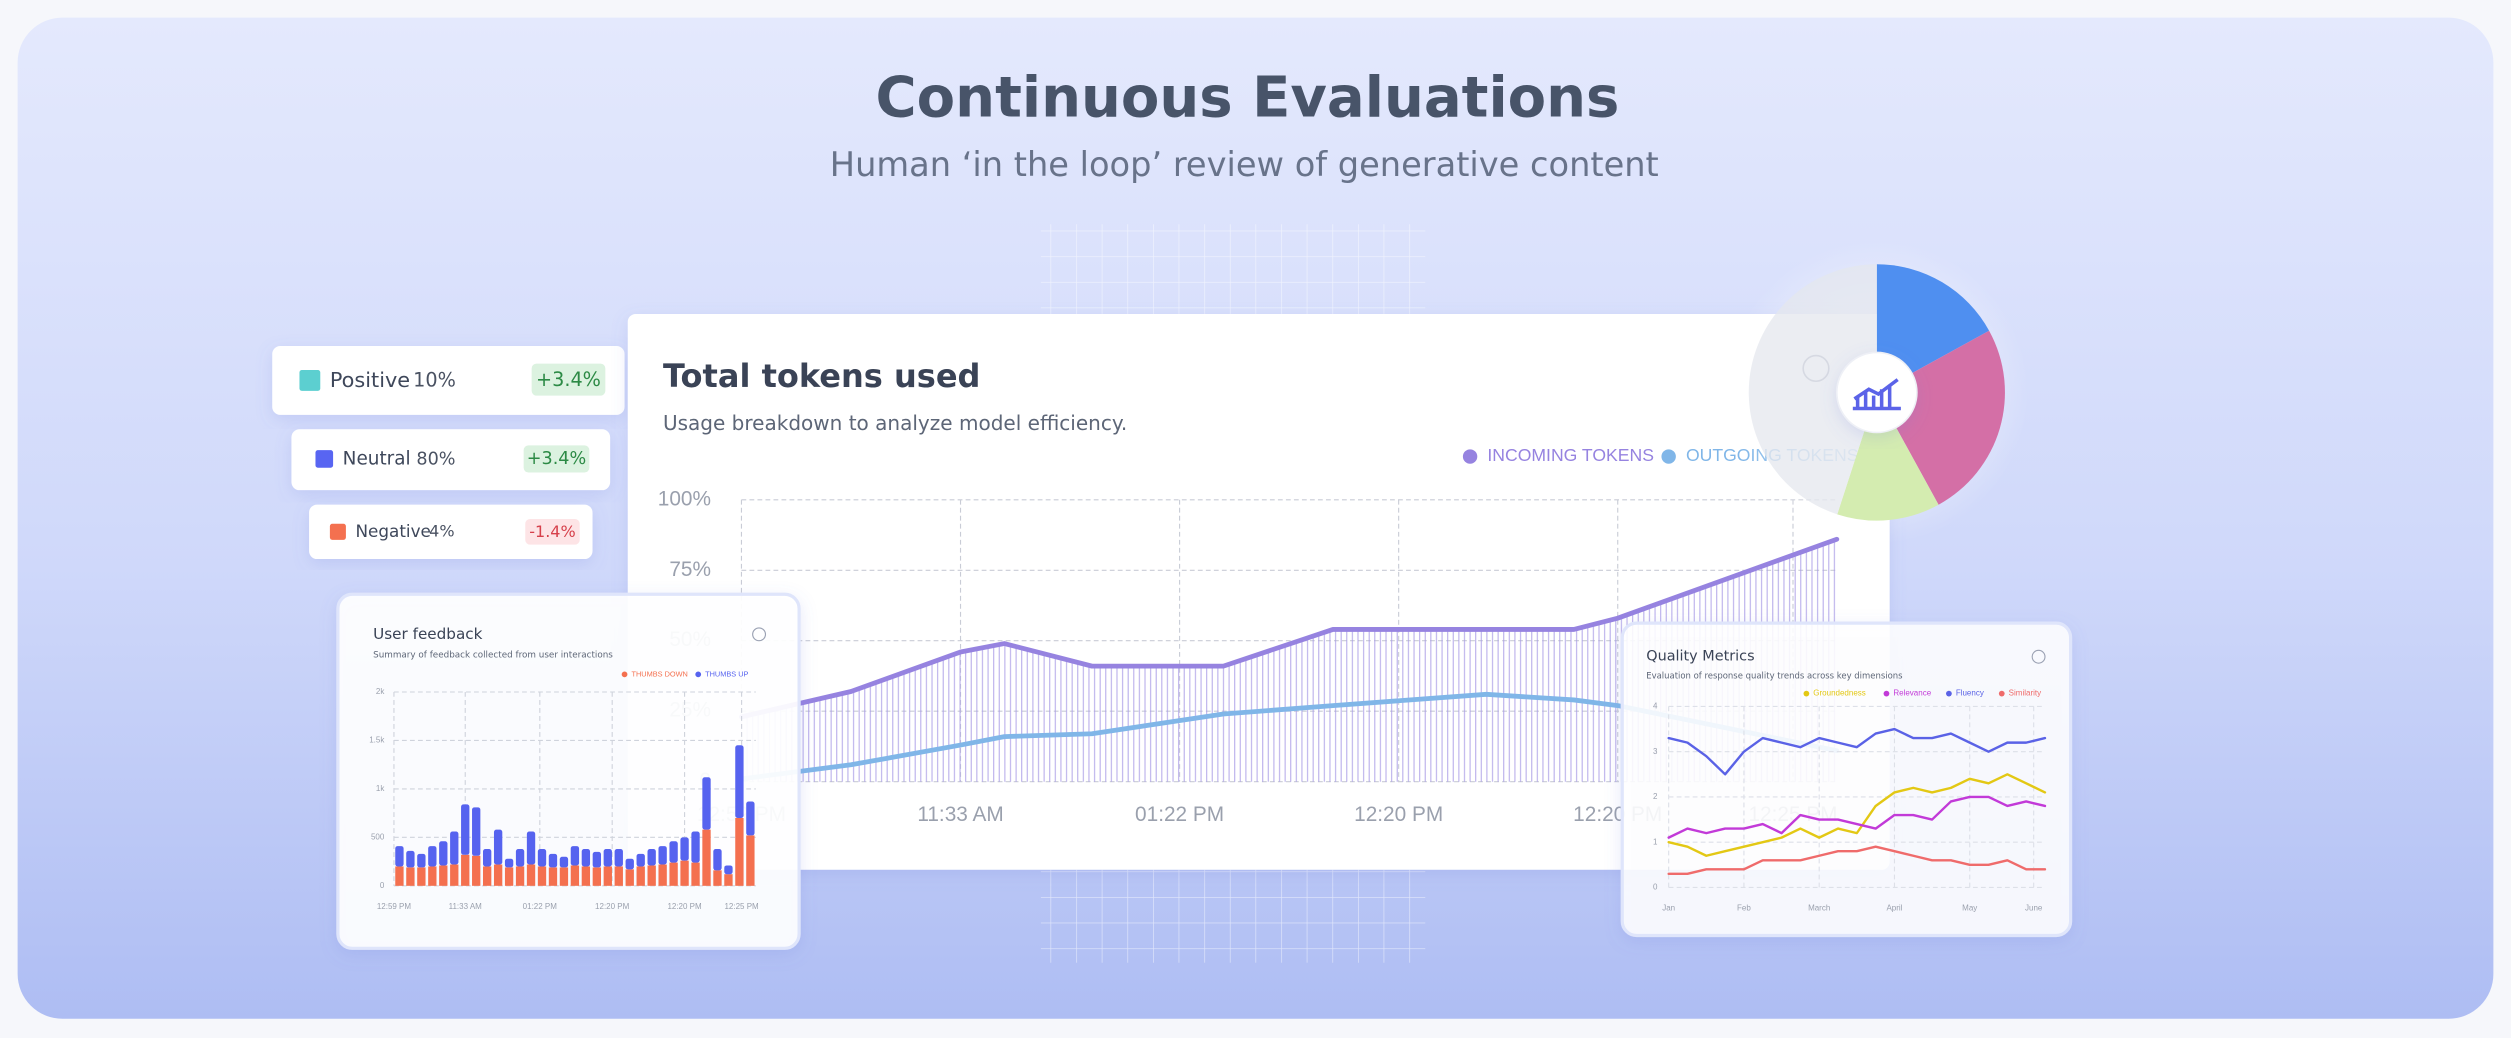 The image size is (2511, 1038). I want to click on y-tick-label: 4, so click(1655, 706).